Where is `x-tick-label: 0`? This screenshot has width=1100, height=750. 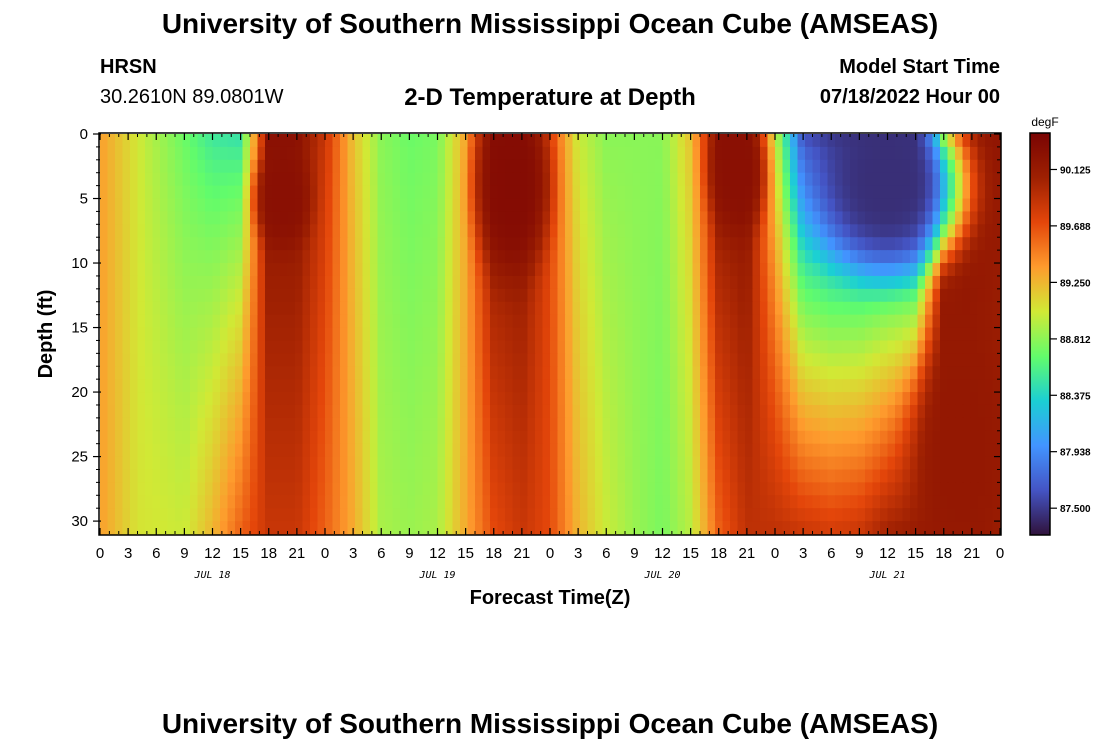
x-tick-label: 0 is located at coordinates (550, 553).